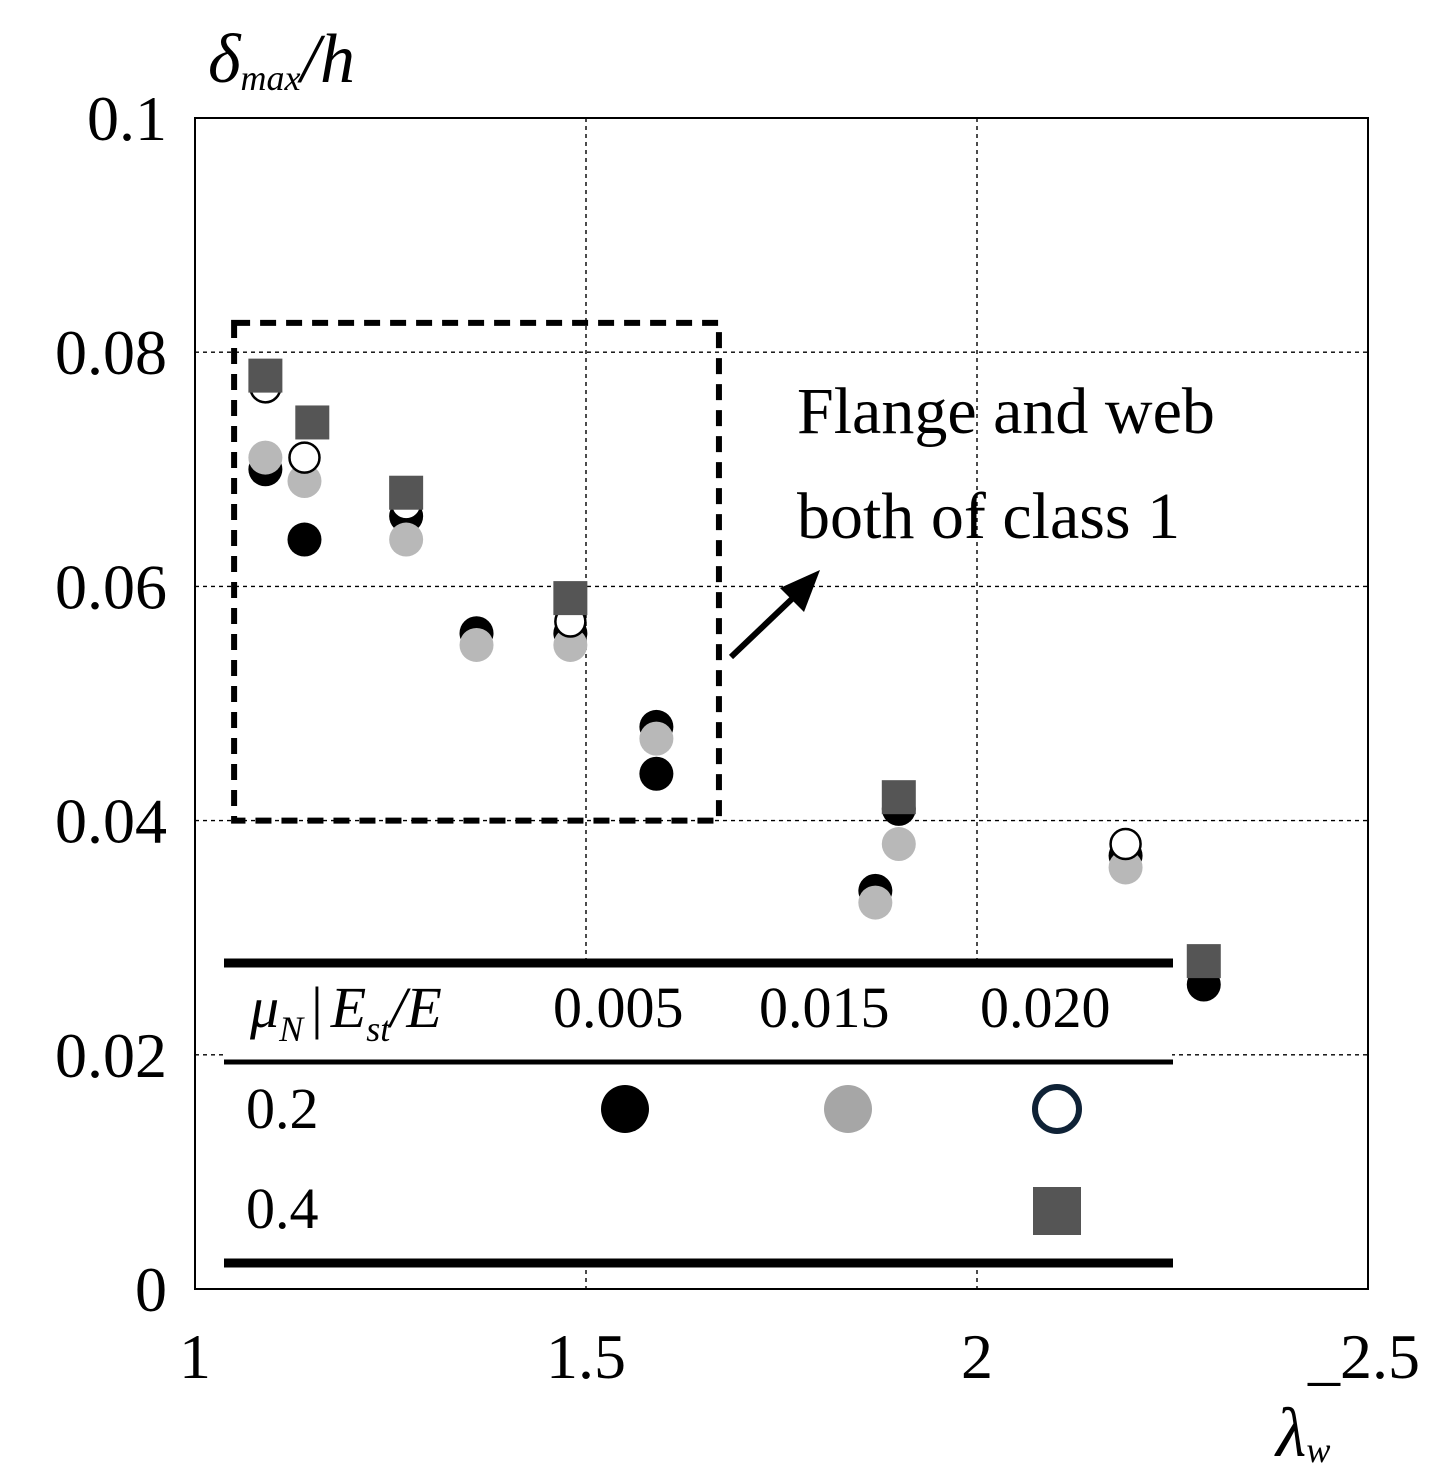 The image size is (1437, 1484). What do you see at coordinates (271, 78) in the screenshot?
I see `y-axis-label-sub: max` at bounding box center [271, 78].